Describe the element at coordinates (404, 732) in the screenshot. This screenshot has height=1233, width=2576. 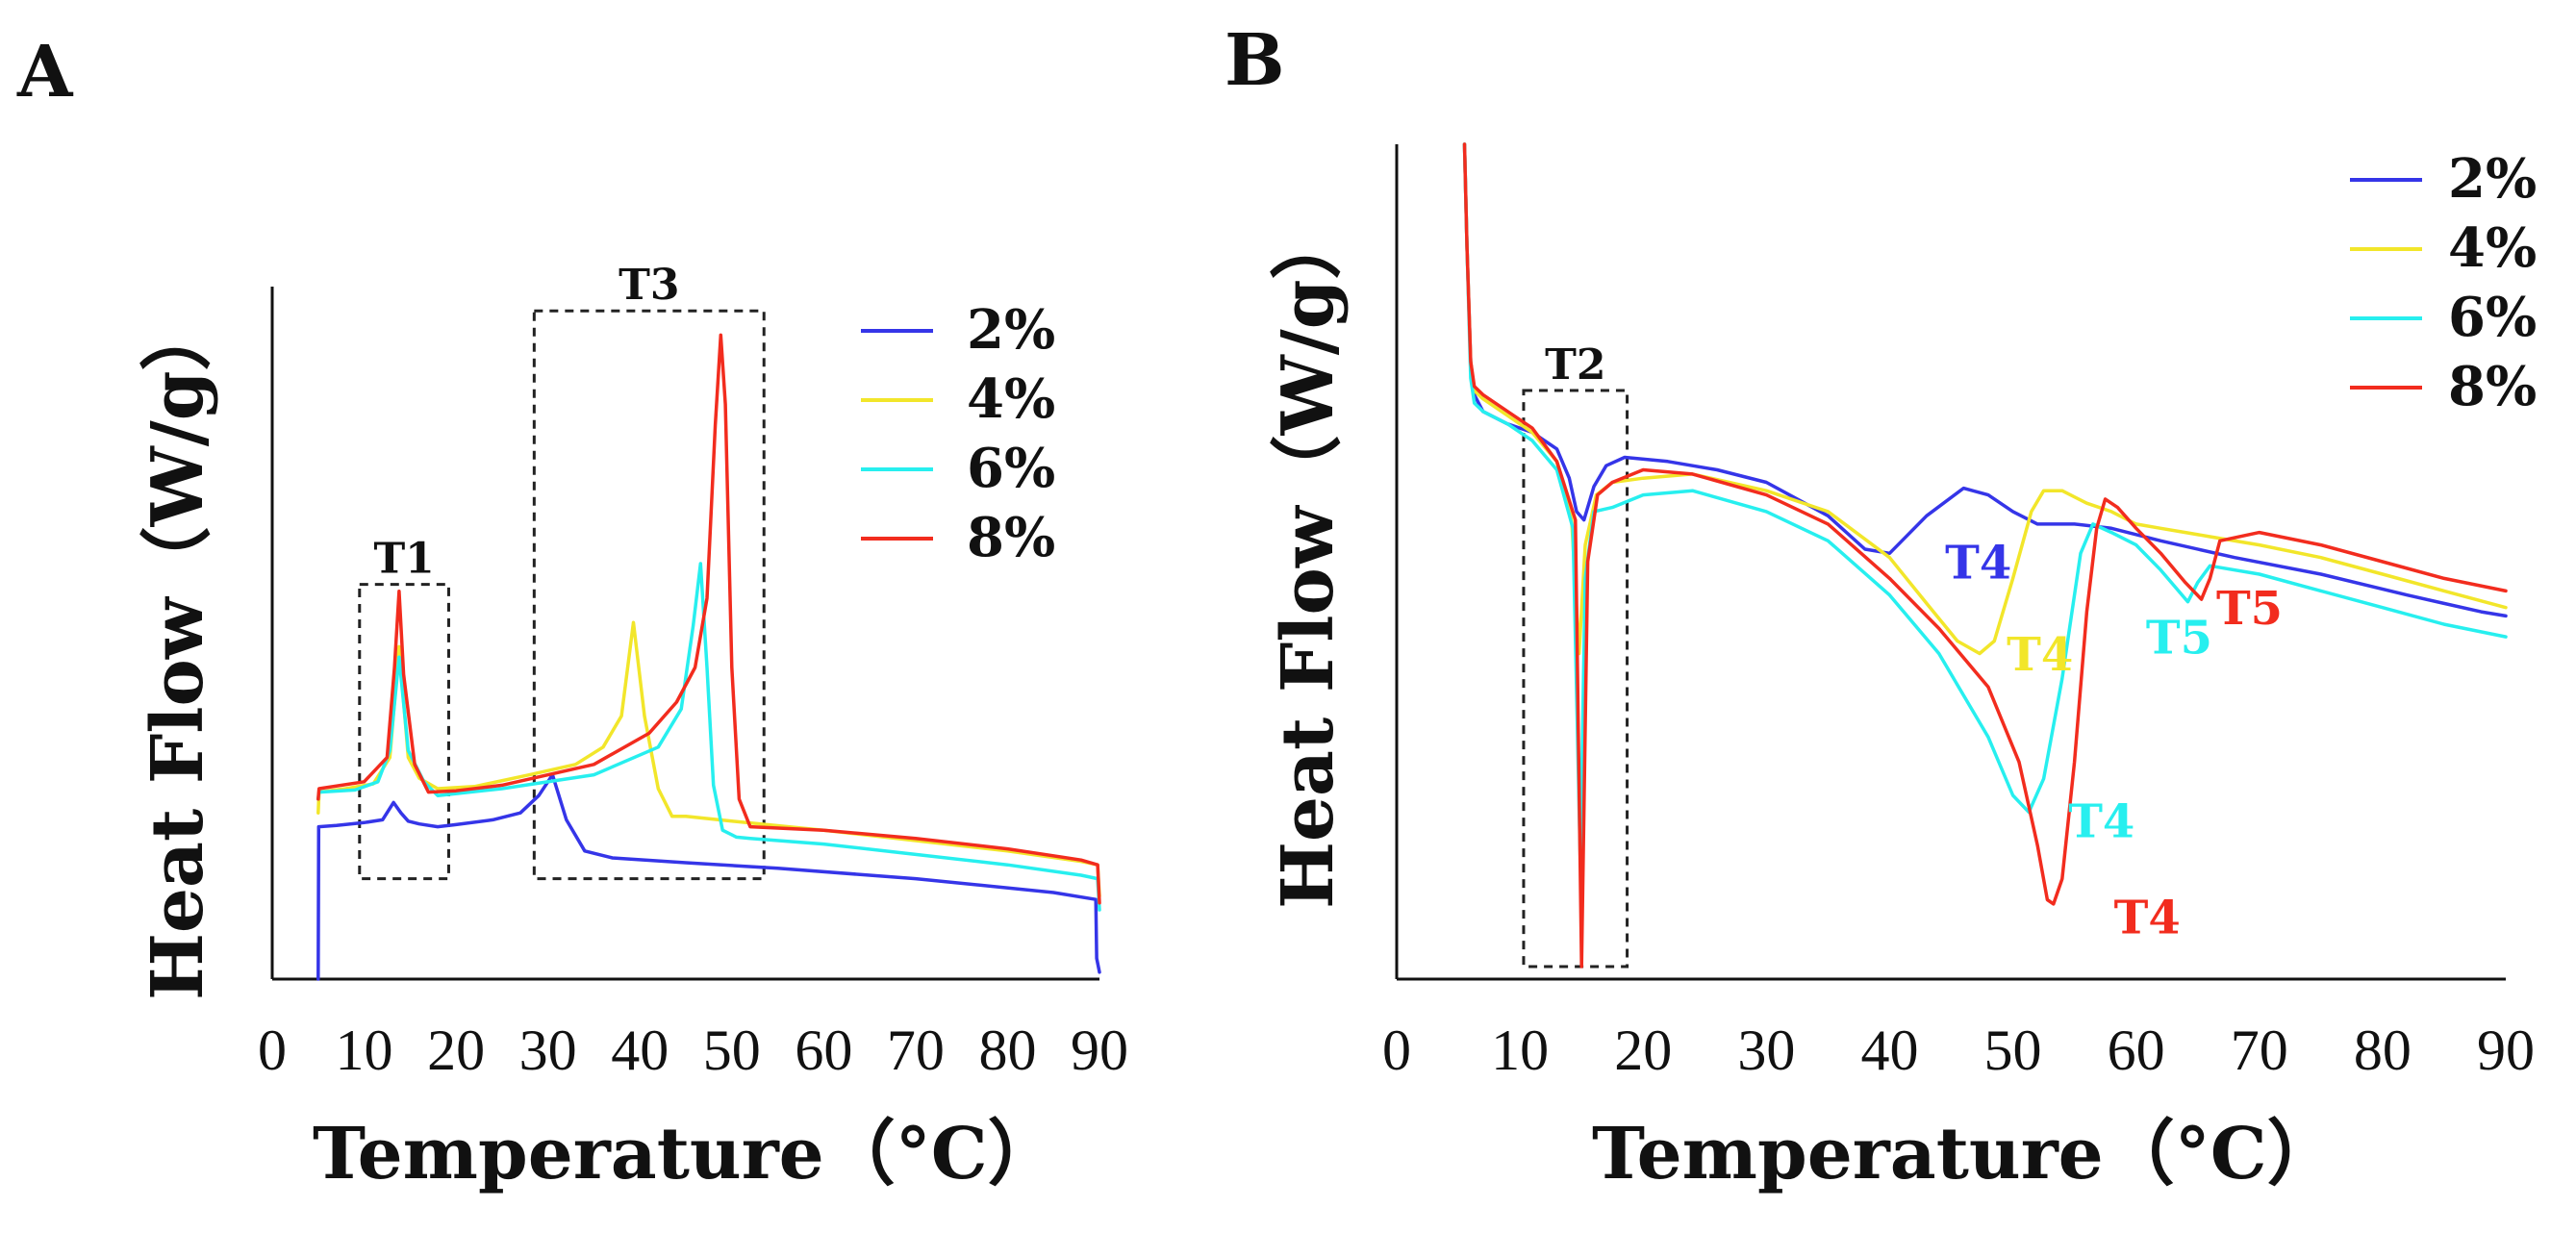
I see `region-box-t1` at that location.